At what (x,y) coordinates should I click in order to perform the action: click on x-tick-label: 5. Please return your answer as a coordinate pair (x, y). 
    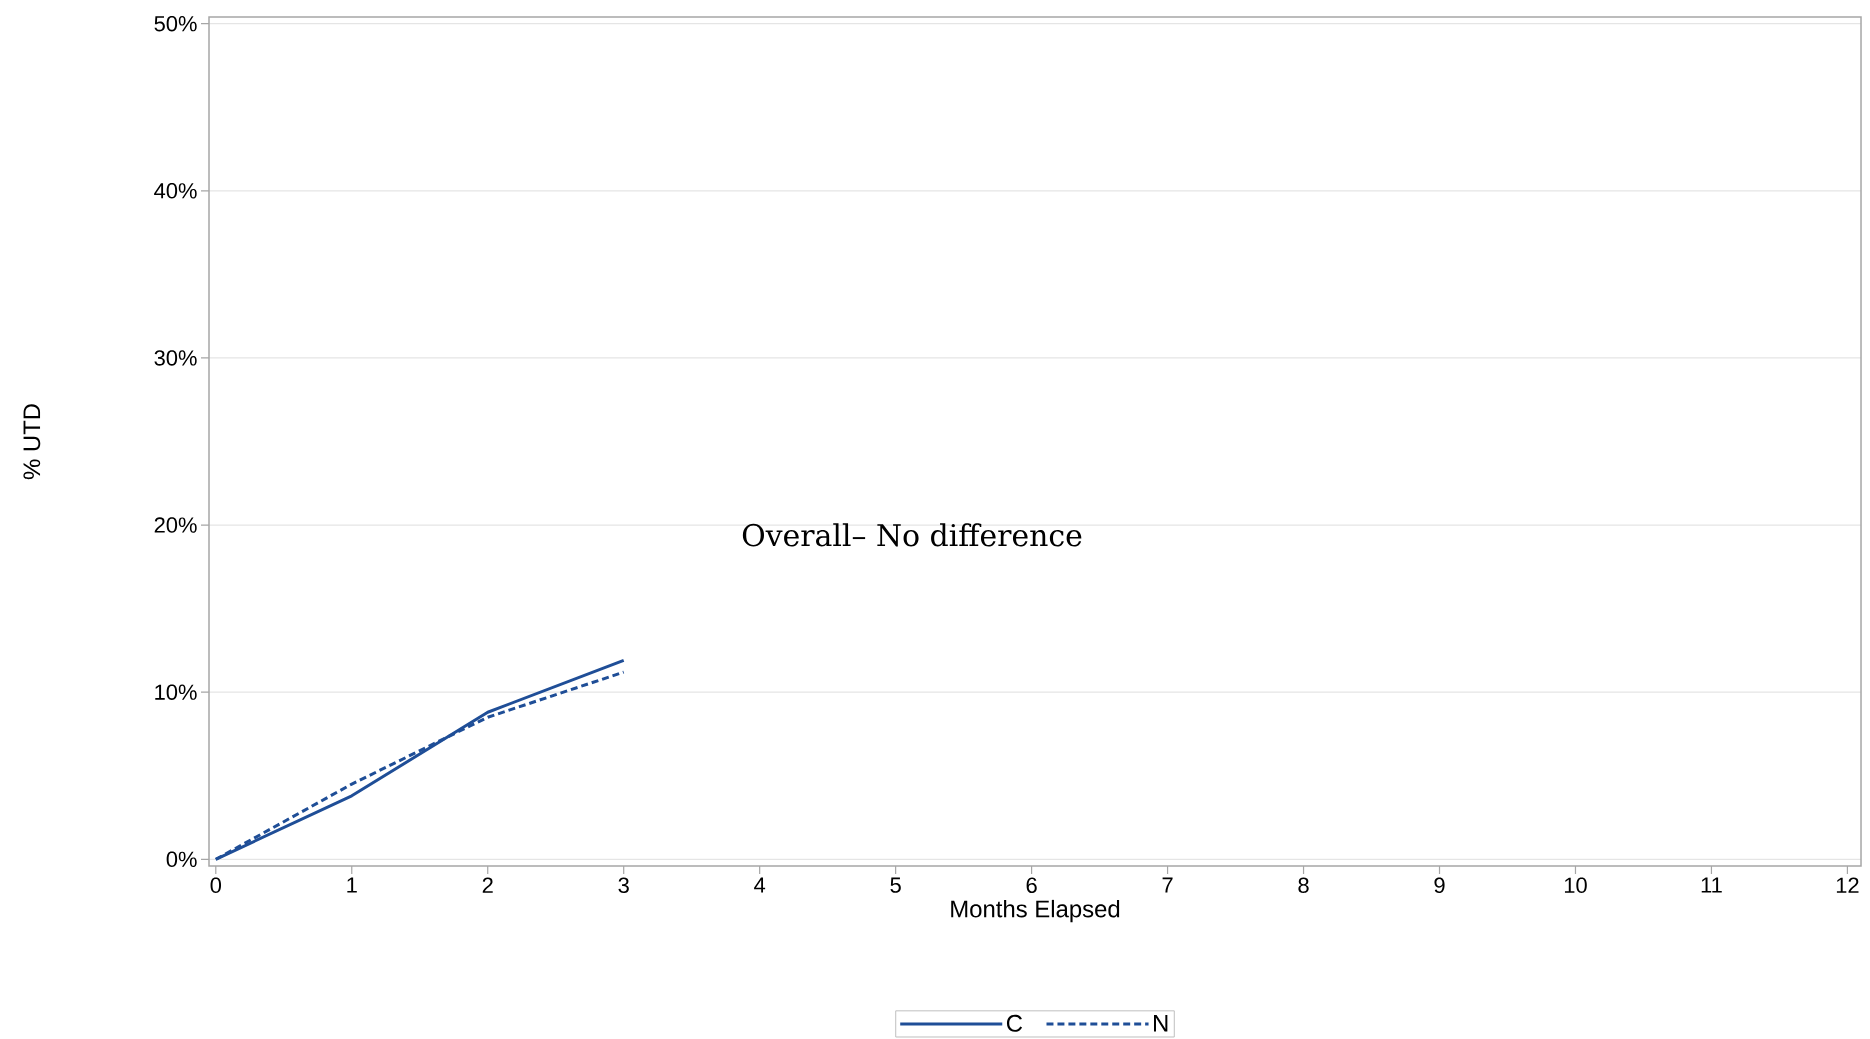
    Looking at the image, I should click on (895, 885).